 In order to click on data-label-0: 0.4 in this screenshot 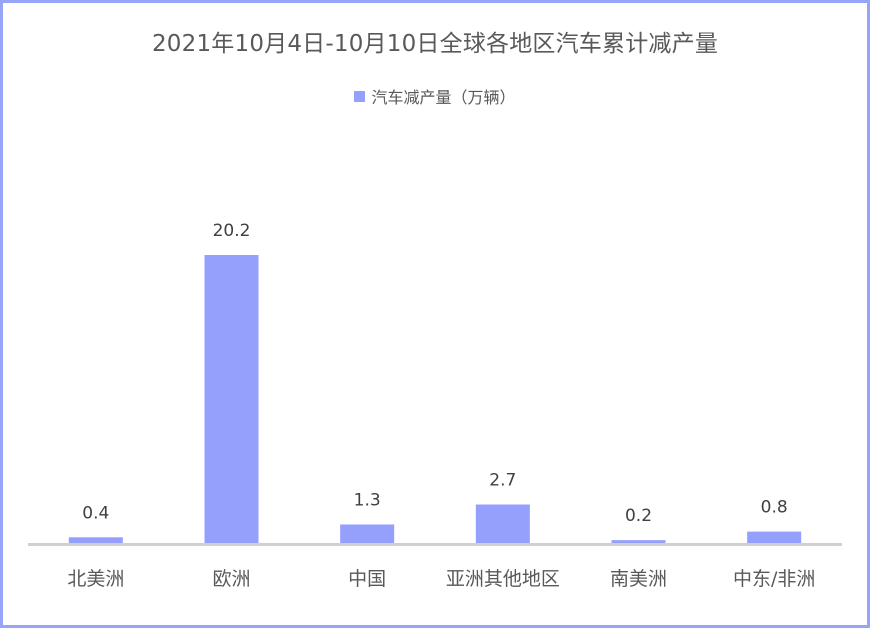, I will do `click(95, 513)`.